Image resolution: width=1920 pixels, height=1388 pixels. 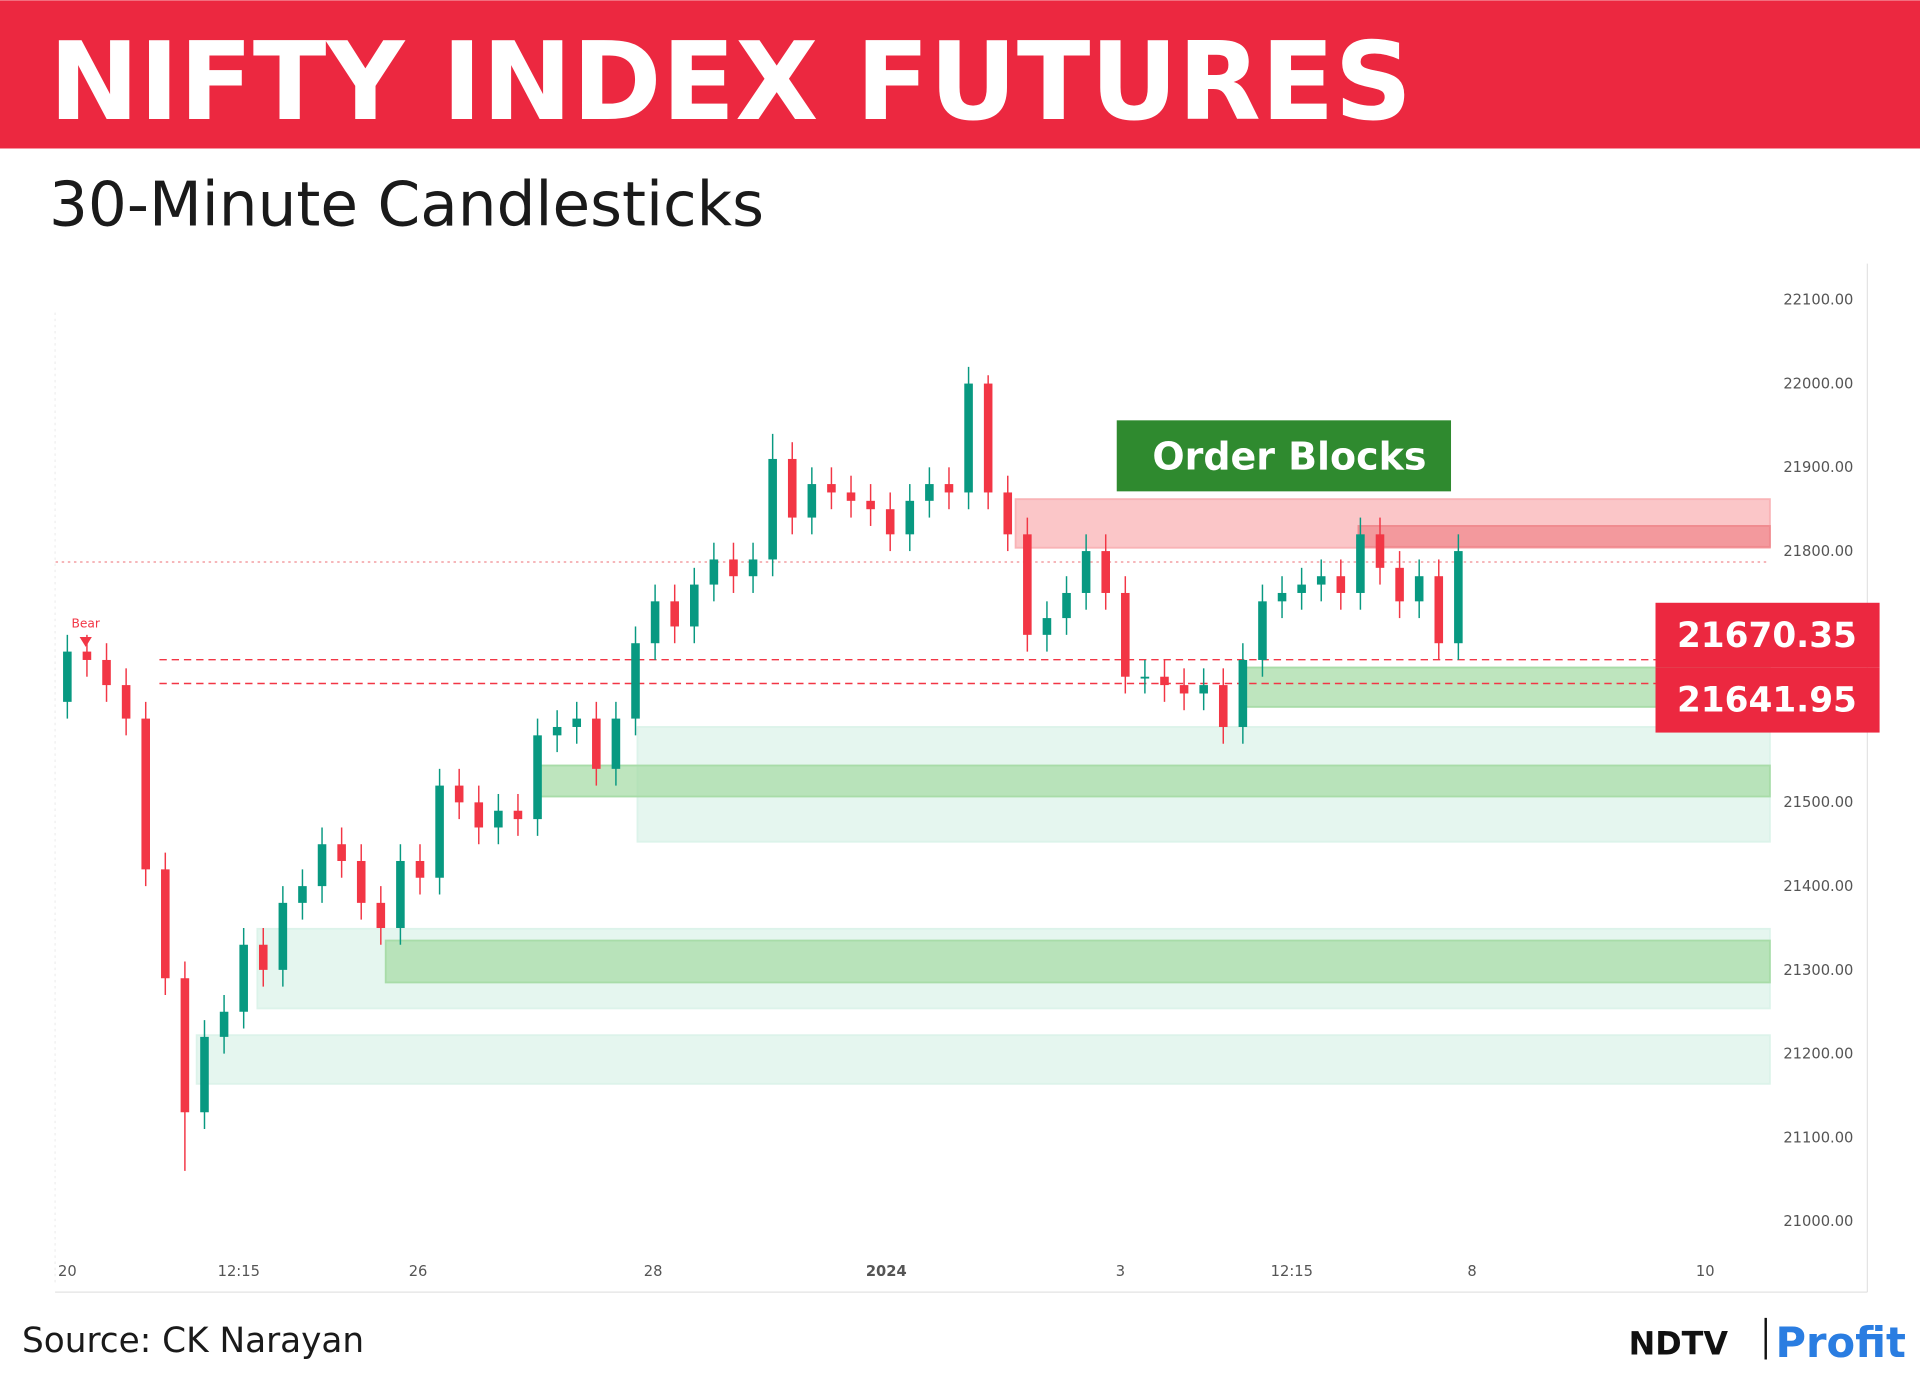 I want to click on y-tick-label: 21900.00, so click(x=1818, y=467).